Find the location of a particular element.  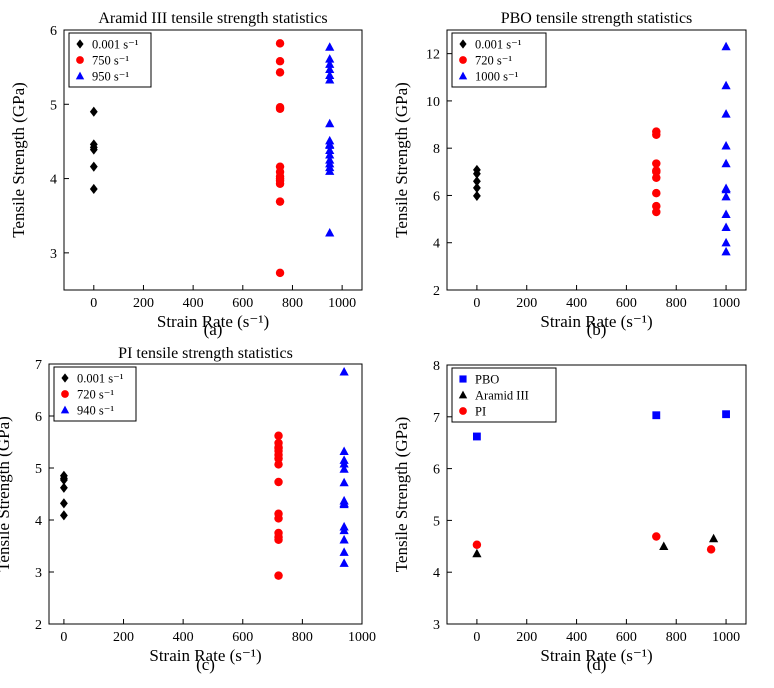

panel-label: (a) is located at coordinates (213, 329).